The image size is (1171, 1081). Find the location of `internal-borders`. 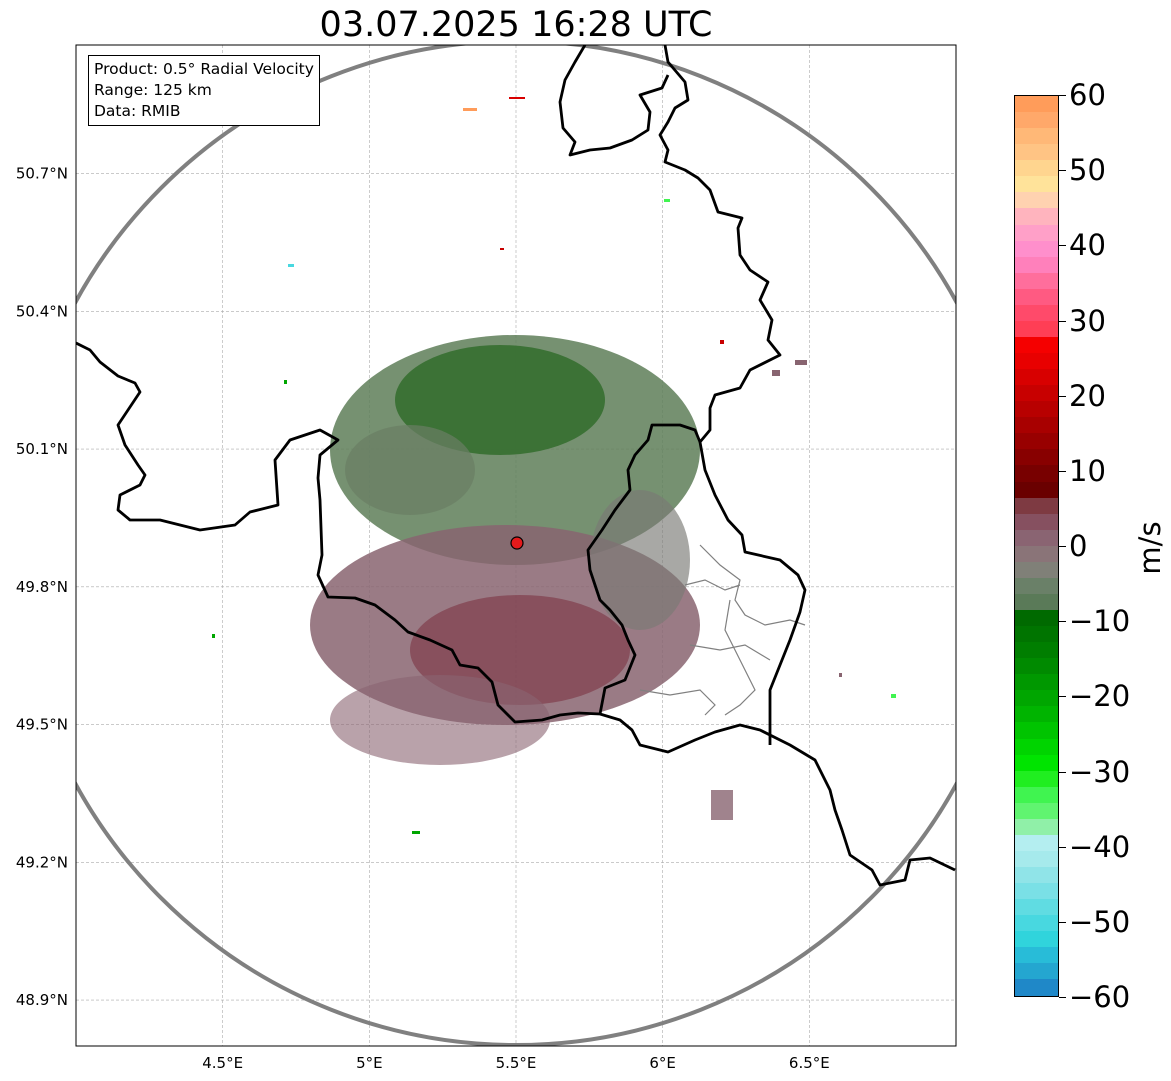

internal-borders is located at coordinates (722, 630).